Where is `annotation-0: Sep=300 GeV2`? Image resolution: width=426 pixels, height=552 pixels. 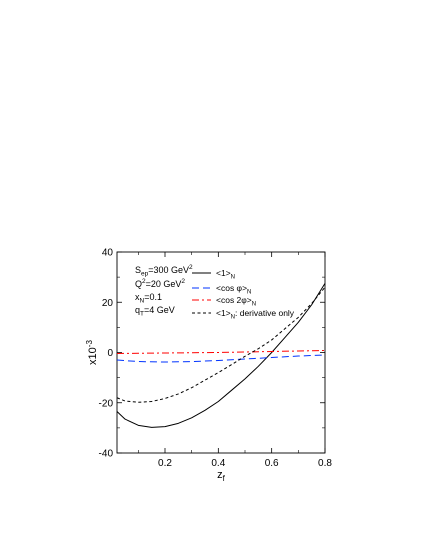 annotation-0: Sep=300 GeV2 is located at coordinates (164, 271).